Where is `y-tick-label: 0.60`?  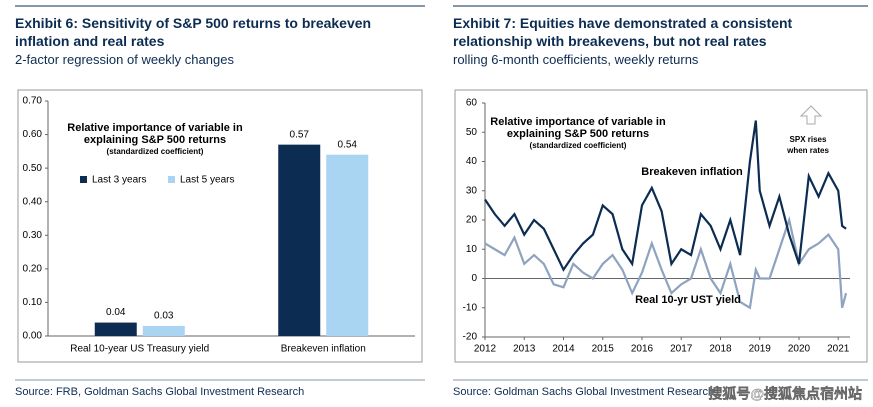 y-tick-label: 0.60 is located at coordinates (33, 134).